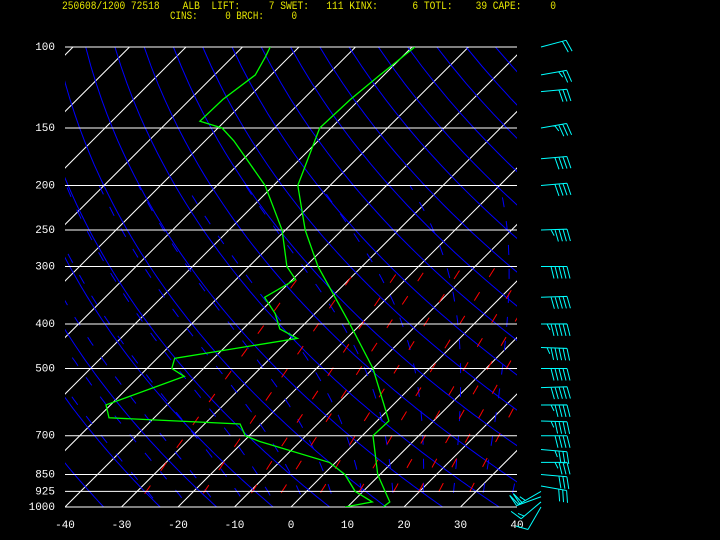 Image resolution: width=720 pixels, height=540 pixels. Describe the element at coordinates (42, 508) in the screenshot. I see `y-tick-label: 1000` at that location.